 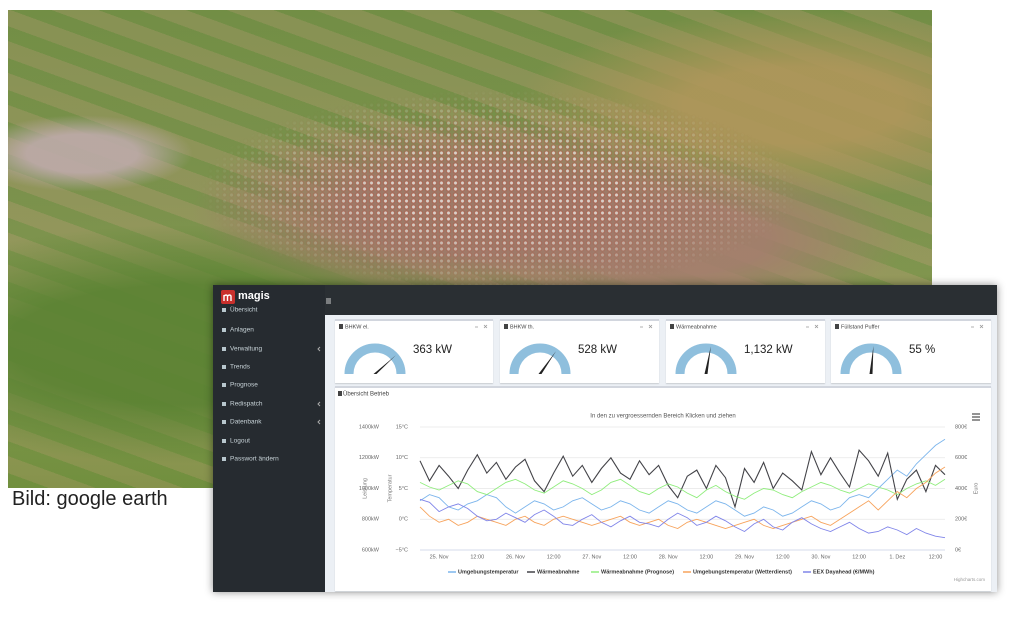 What do you see at coordinates (661, 300) in the screenshot?
I see `top-bar` at bounding box center [661, 300].